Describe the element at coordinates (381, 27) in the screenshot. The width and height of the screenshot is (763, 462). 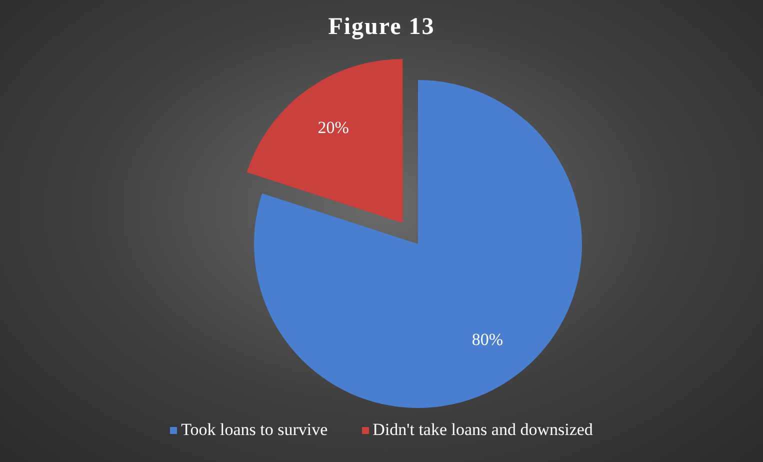
I see `chart-title: Figure 13` at that location.